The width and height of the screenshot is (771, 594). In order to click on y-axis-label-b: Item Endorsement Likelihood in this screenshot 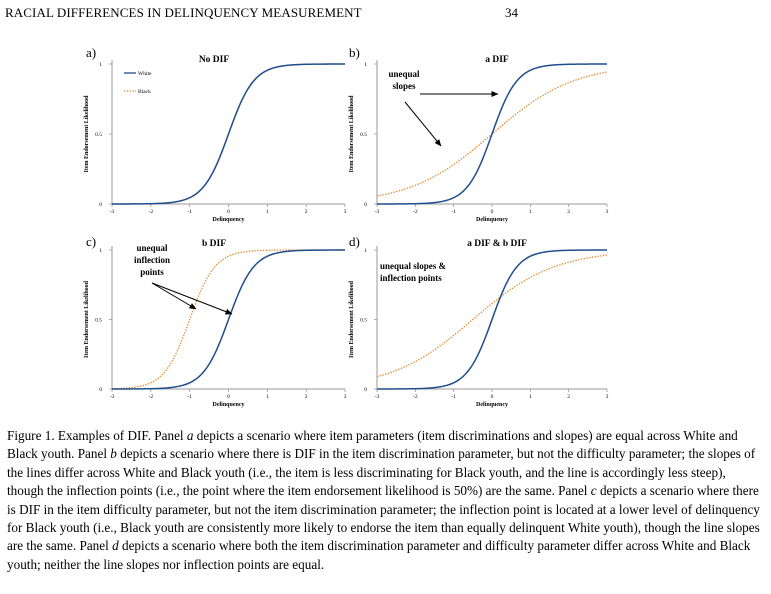, I will do `click(352, 134)`.